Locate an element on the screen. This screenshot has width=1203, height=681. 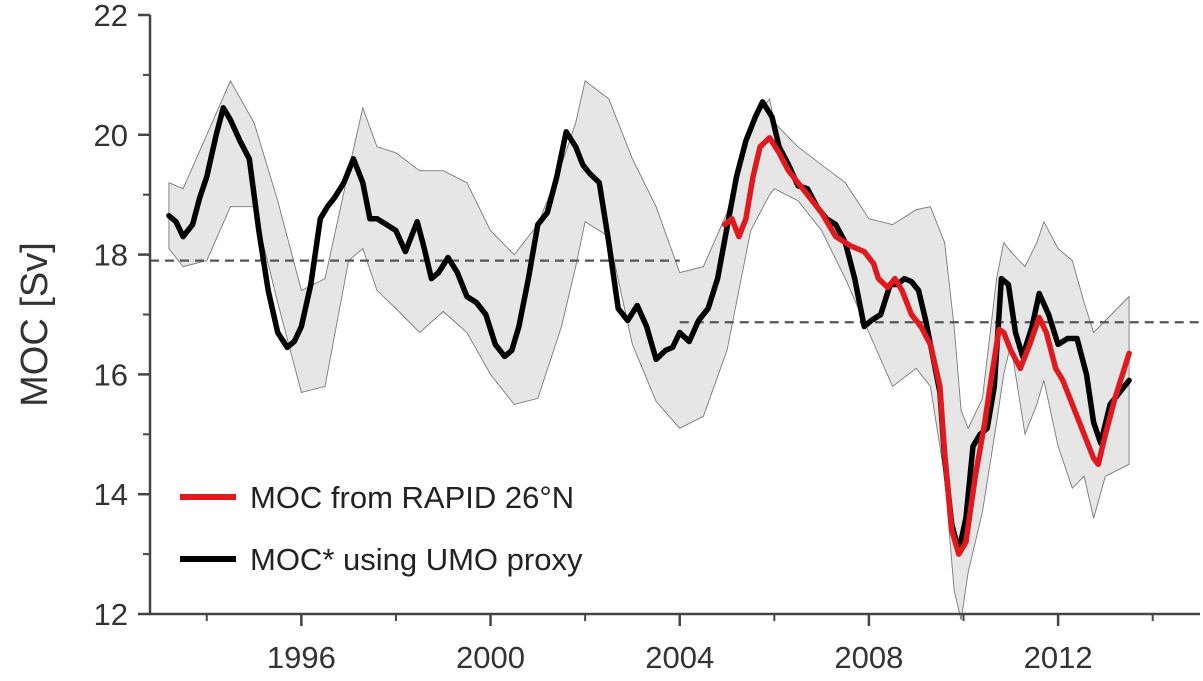
reference-lines-layer is located at coordinates (675, 291).